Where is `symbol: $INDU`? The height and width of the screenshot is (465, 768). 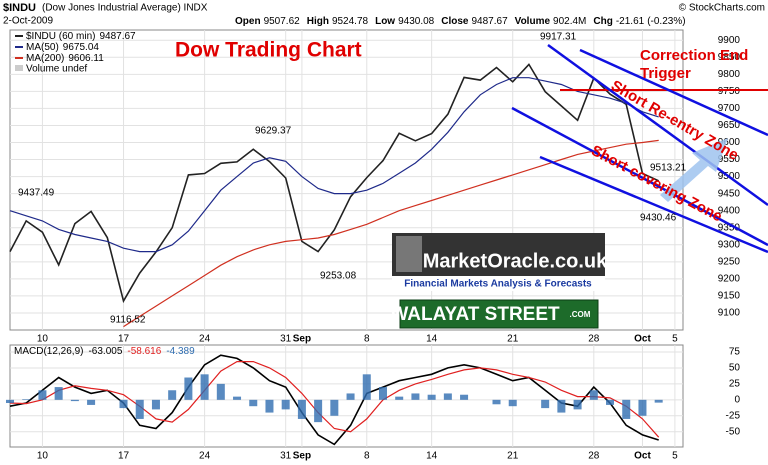 symbol: $INDU is located at coordinates (19, 8).